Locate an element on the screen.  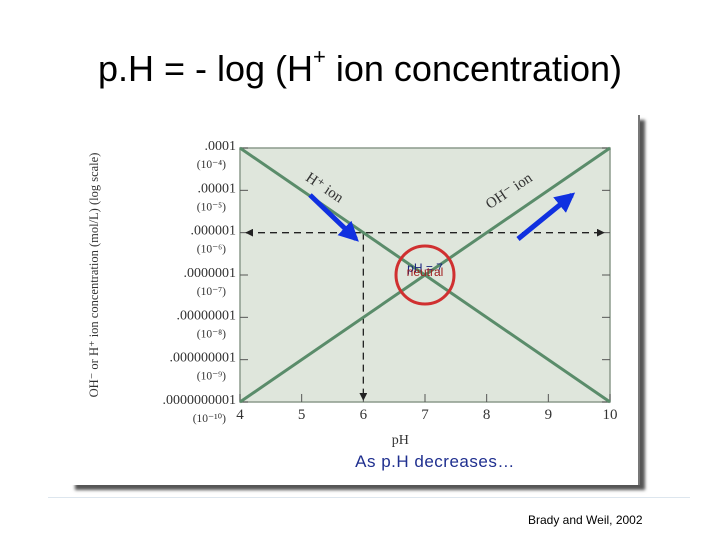
y-tick-label-power: (10⁻⁶) is located at coordinates (211, 250).